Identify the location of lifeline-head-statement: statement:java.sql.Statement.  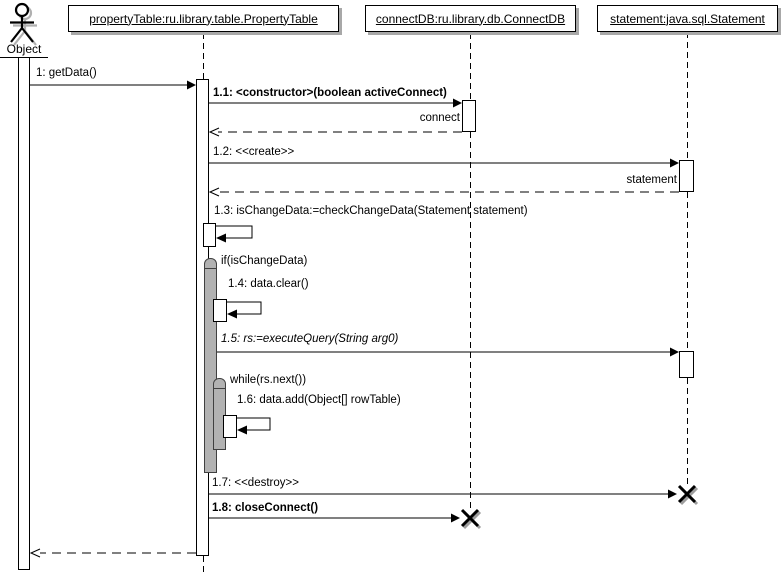
(687, 18).